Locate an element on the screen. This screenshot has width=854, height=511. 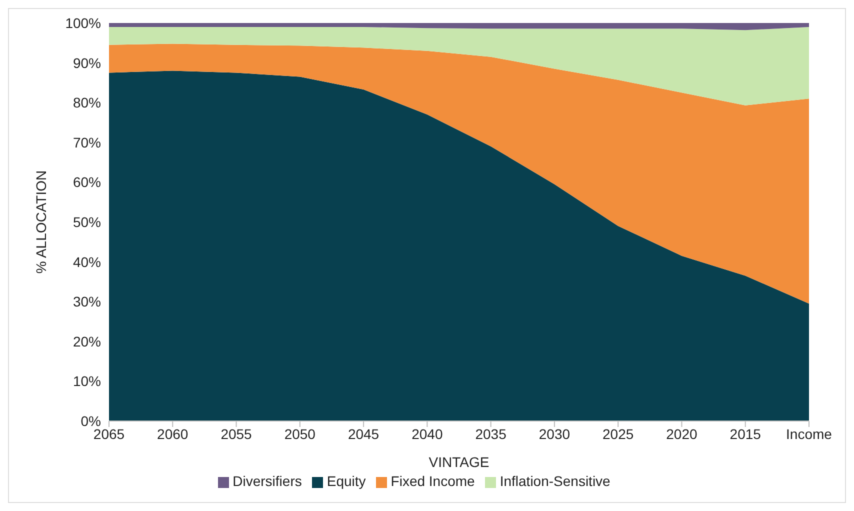
y-tick-label: 70% is located at coordinates (86, 142).